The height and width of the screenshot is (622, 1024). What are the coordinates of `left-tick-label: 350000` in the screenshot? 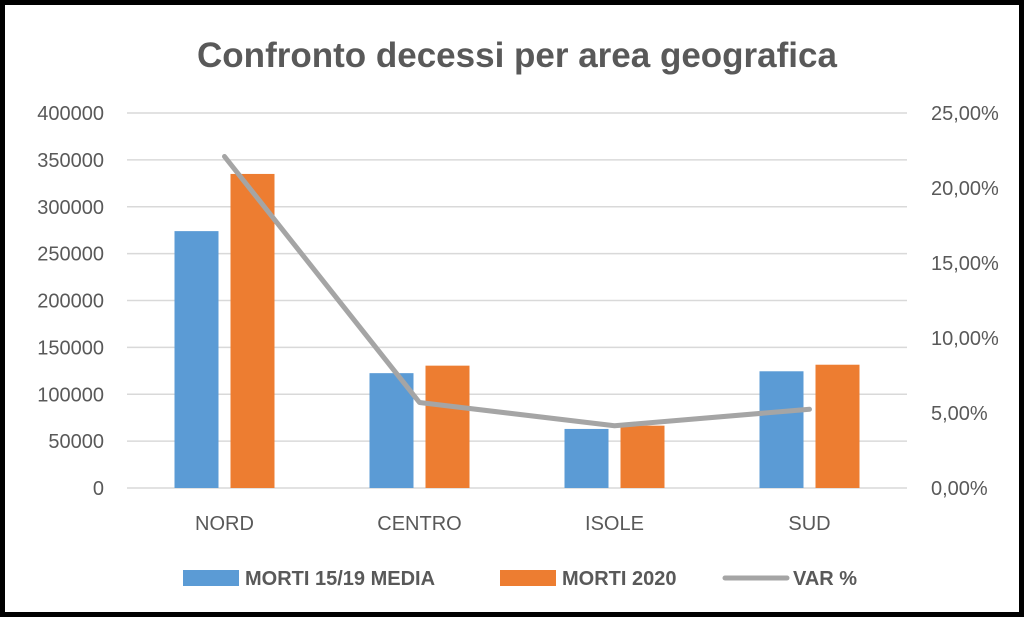 It's located at (70, 161).